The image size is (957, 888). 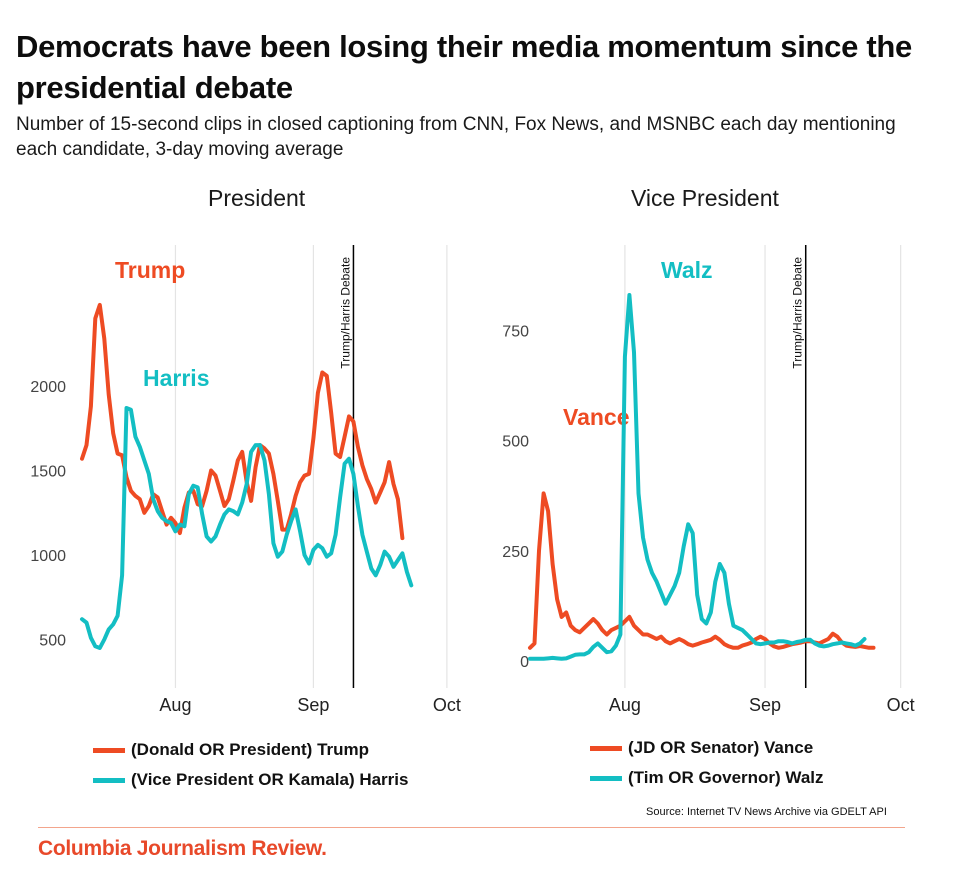 What do you see at coordinates (345, 313) in the screenshot?
I see `president-debate-label: Trump/Harris Debate` at bounding box center [345, 313].